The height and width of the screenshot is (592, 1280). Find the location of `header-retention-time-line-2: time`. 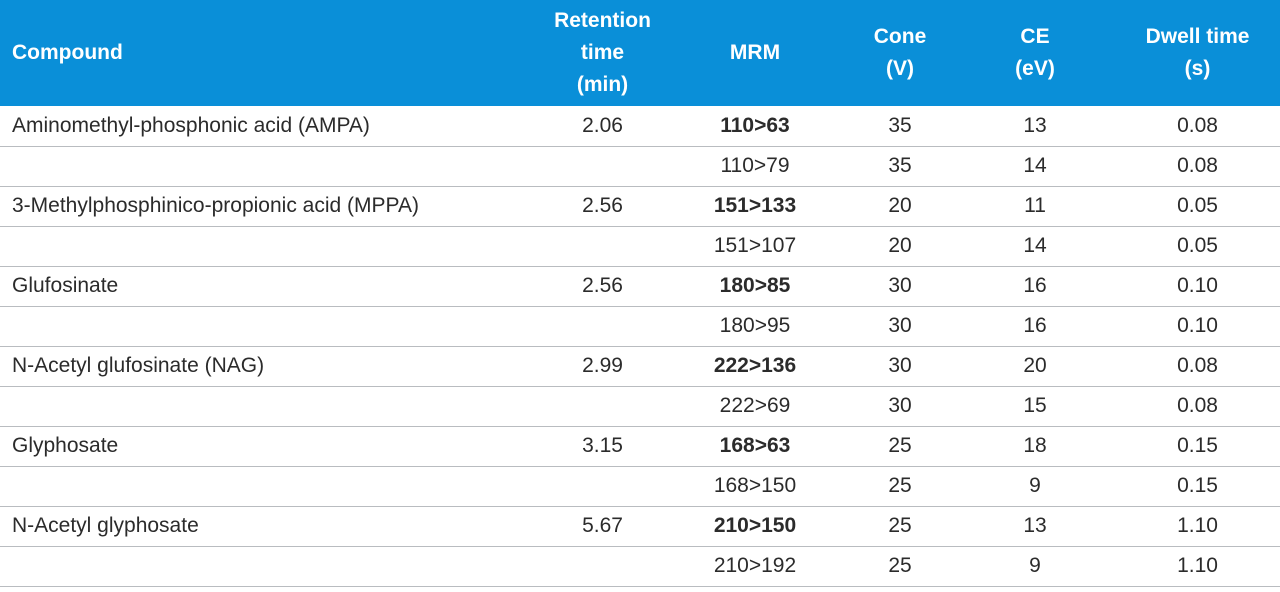

header-retention-time-line-2: time is located at coordinates (602, 52).